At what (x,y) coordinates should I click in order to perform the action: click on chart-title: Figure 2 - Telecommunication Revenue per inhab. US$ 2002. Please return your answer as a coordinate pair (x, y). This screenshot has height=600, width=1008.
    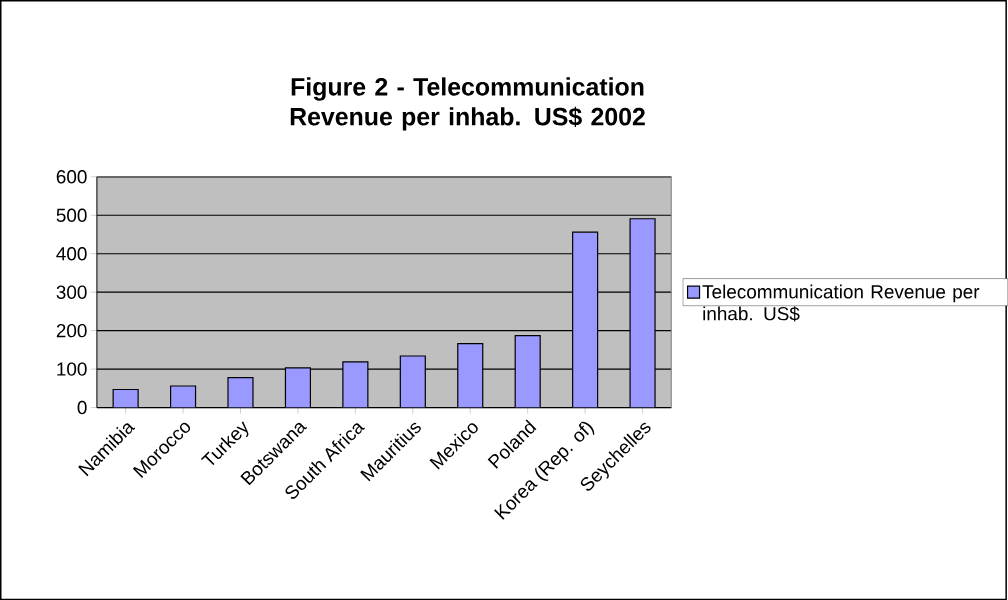
    Looking at the image, I should click on (467, 104).